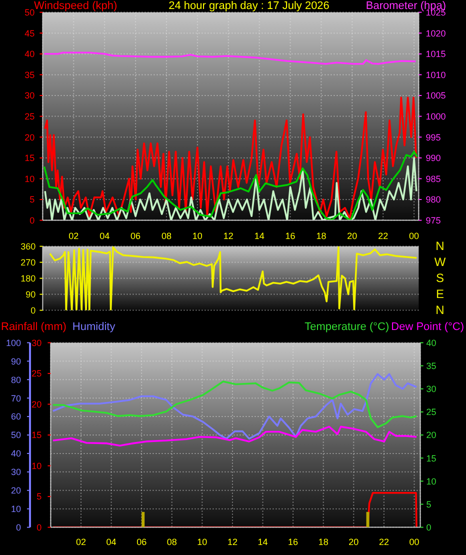 This screenshot has width=466, height=555. What do you see at coordinates (15, 398) in the screenshot?
I see `y-tick-label: 70` at bounding box center [15, 398].